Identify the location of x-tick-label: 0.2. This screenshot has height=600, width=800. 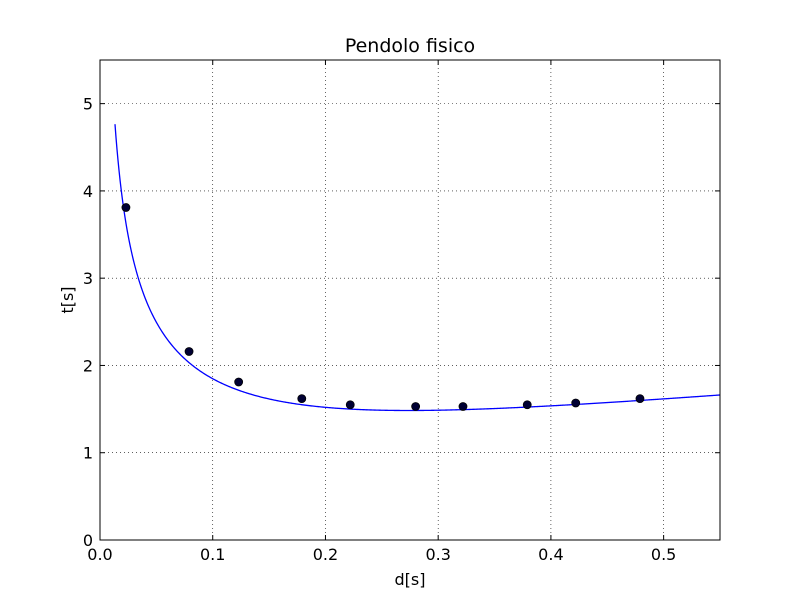
(325, 554).